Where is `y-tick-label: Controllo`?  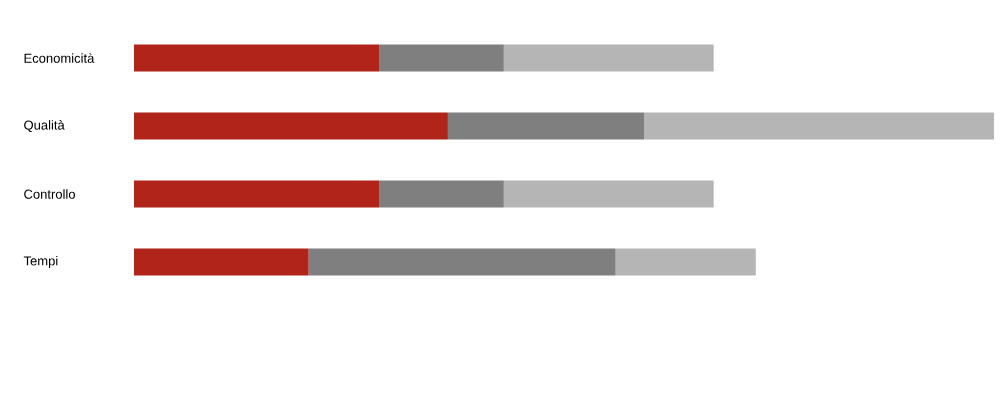
y-tick-label: Controllo is located at coordinates (49, 194).